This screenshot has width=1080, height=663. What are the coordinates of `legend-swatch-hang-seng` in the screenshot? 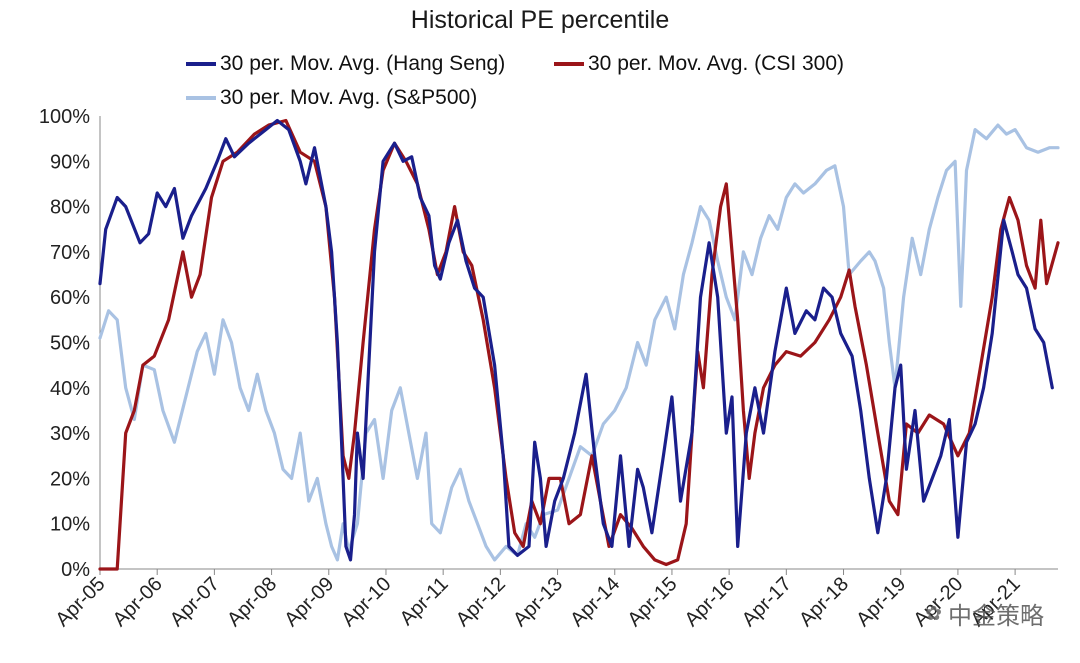 It's located at (201, 64).